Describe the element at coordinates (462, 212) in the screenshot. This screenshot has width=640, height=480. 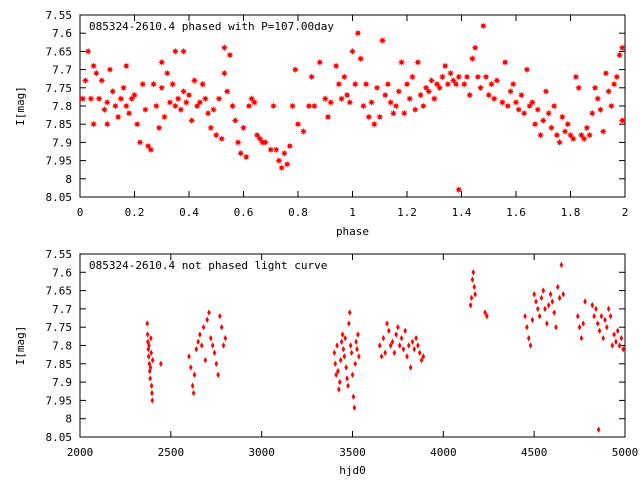
I see `x-tick-label: 1.4` at that location.